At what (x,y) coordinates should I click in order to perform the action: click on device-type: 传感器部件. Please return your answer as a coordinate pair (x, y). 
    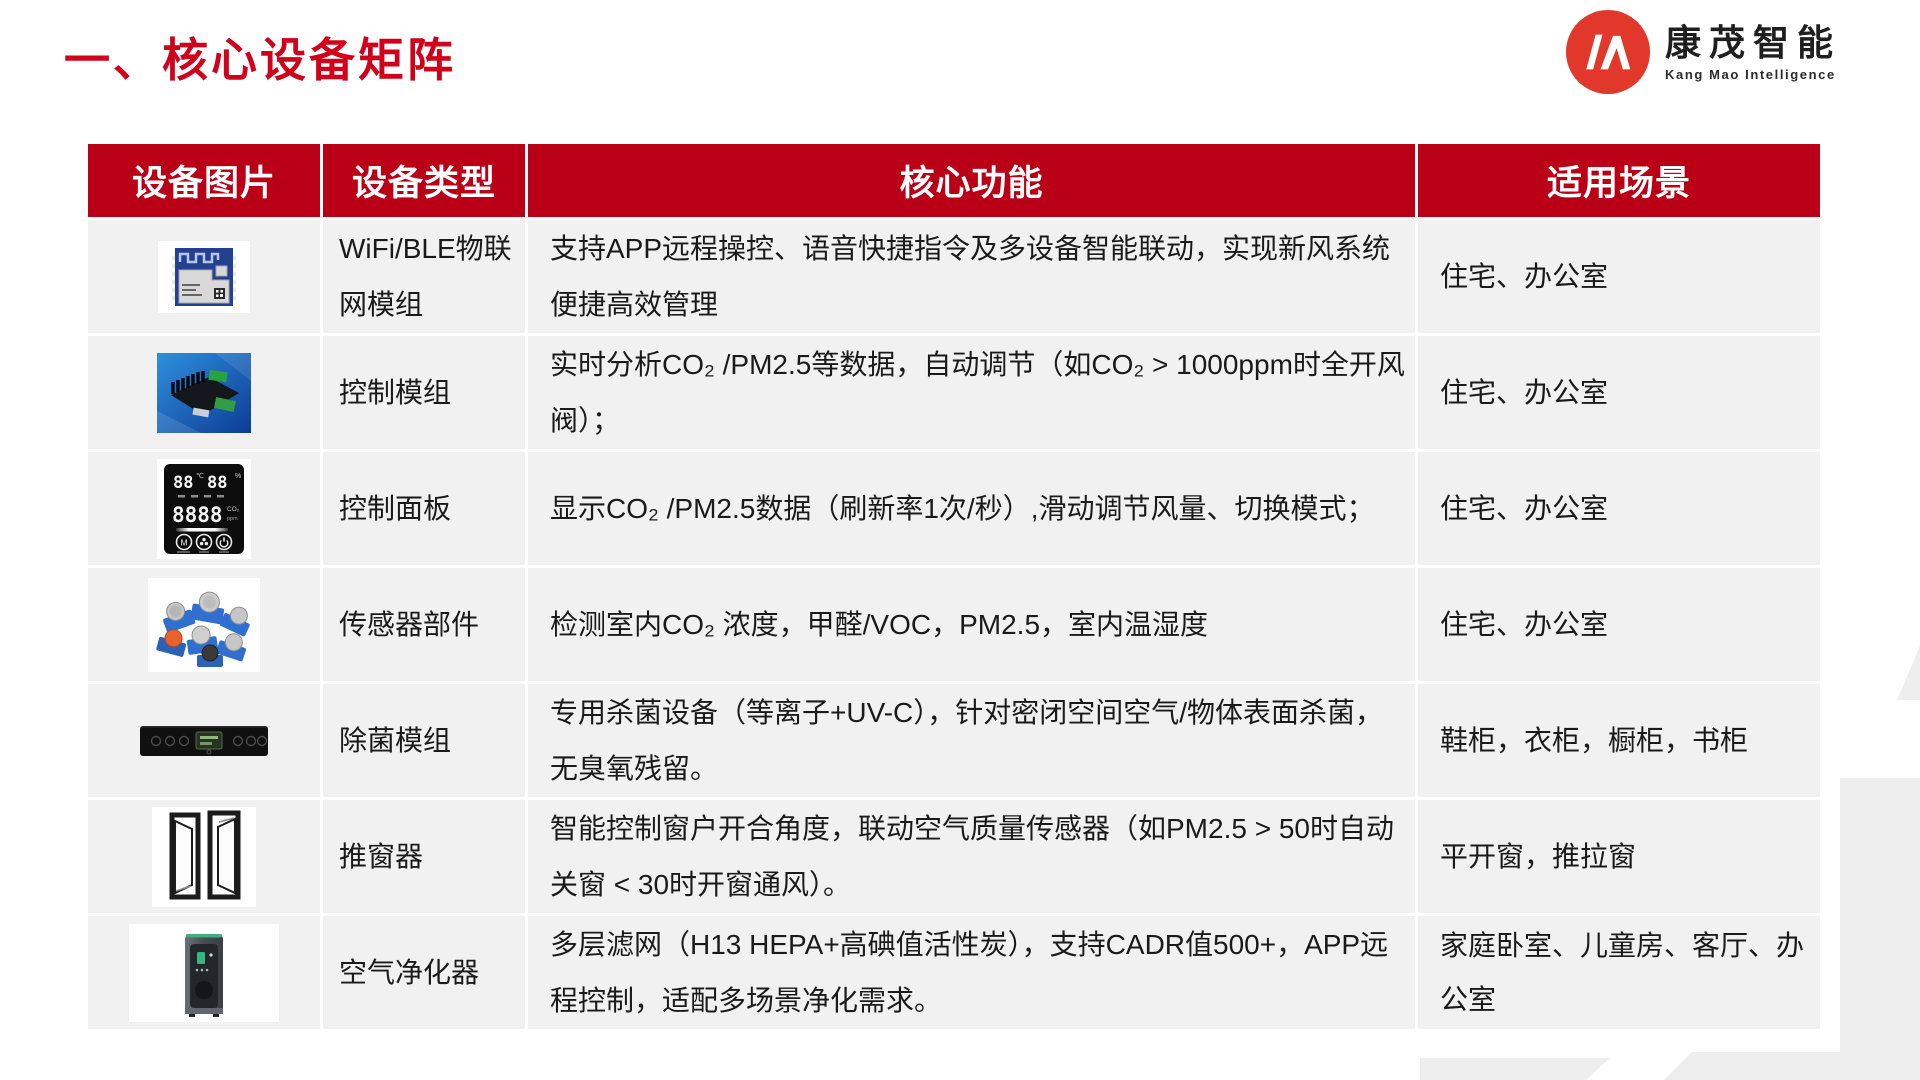
    Looking at the image, I should click on (409, 624).